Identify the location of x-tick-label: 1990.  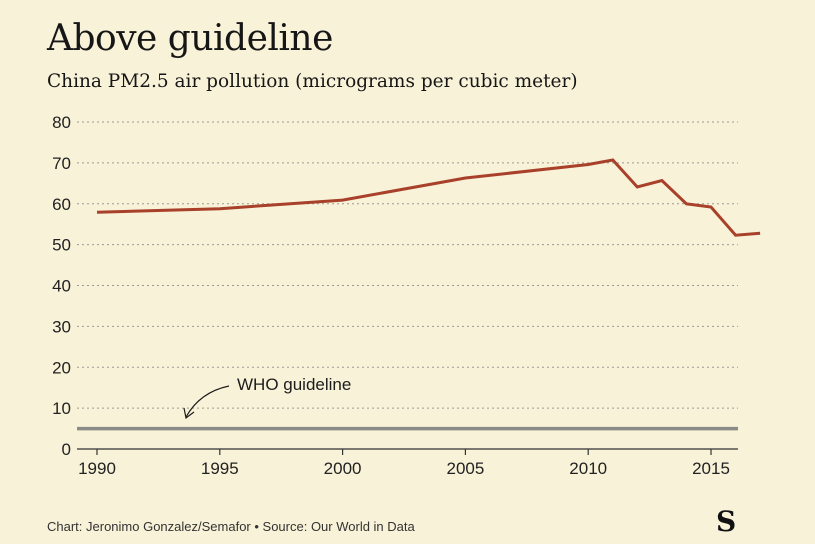
(97, 468).